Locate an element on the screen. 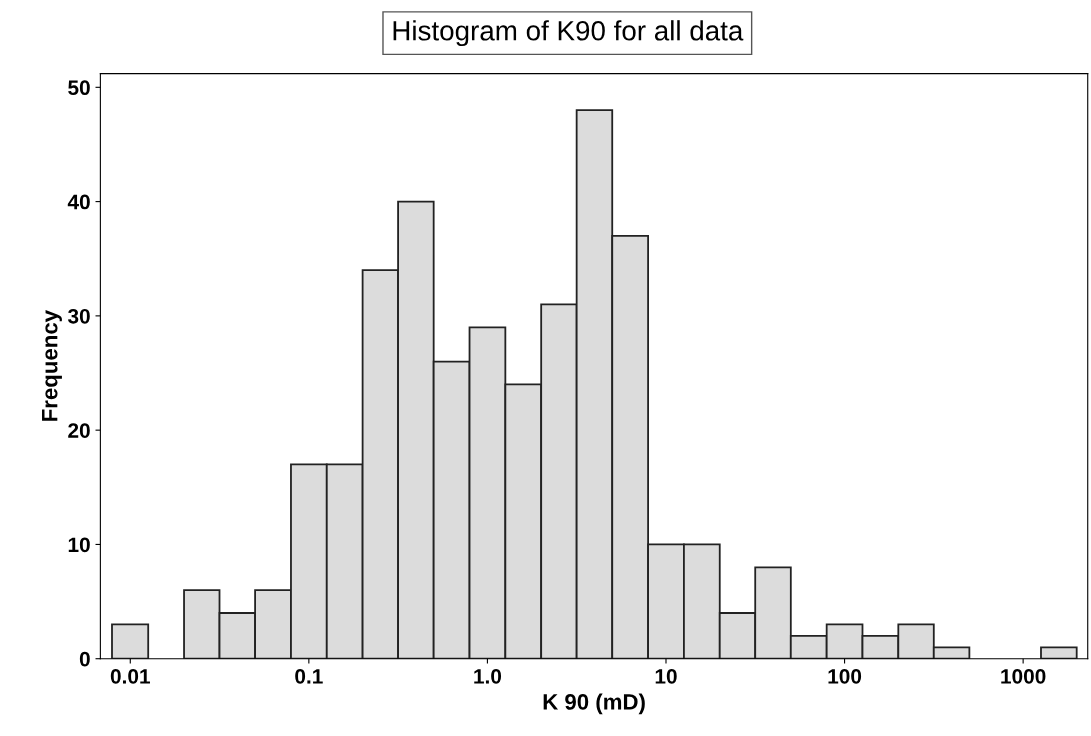  x-tick-label: 100 is located at coordinates (845, 676).